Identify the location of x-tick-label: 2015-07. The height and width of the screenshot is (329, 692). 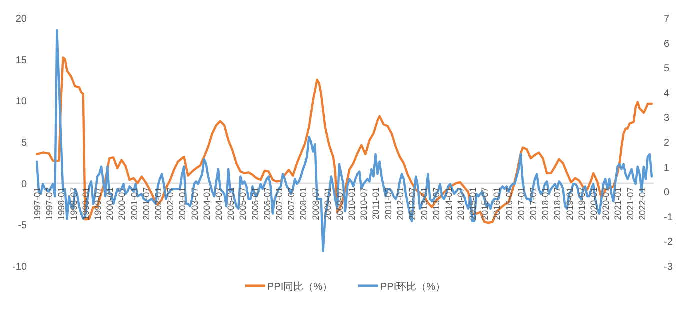
(485, 203).